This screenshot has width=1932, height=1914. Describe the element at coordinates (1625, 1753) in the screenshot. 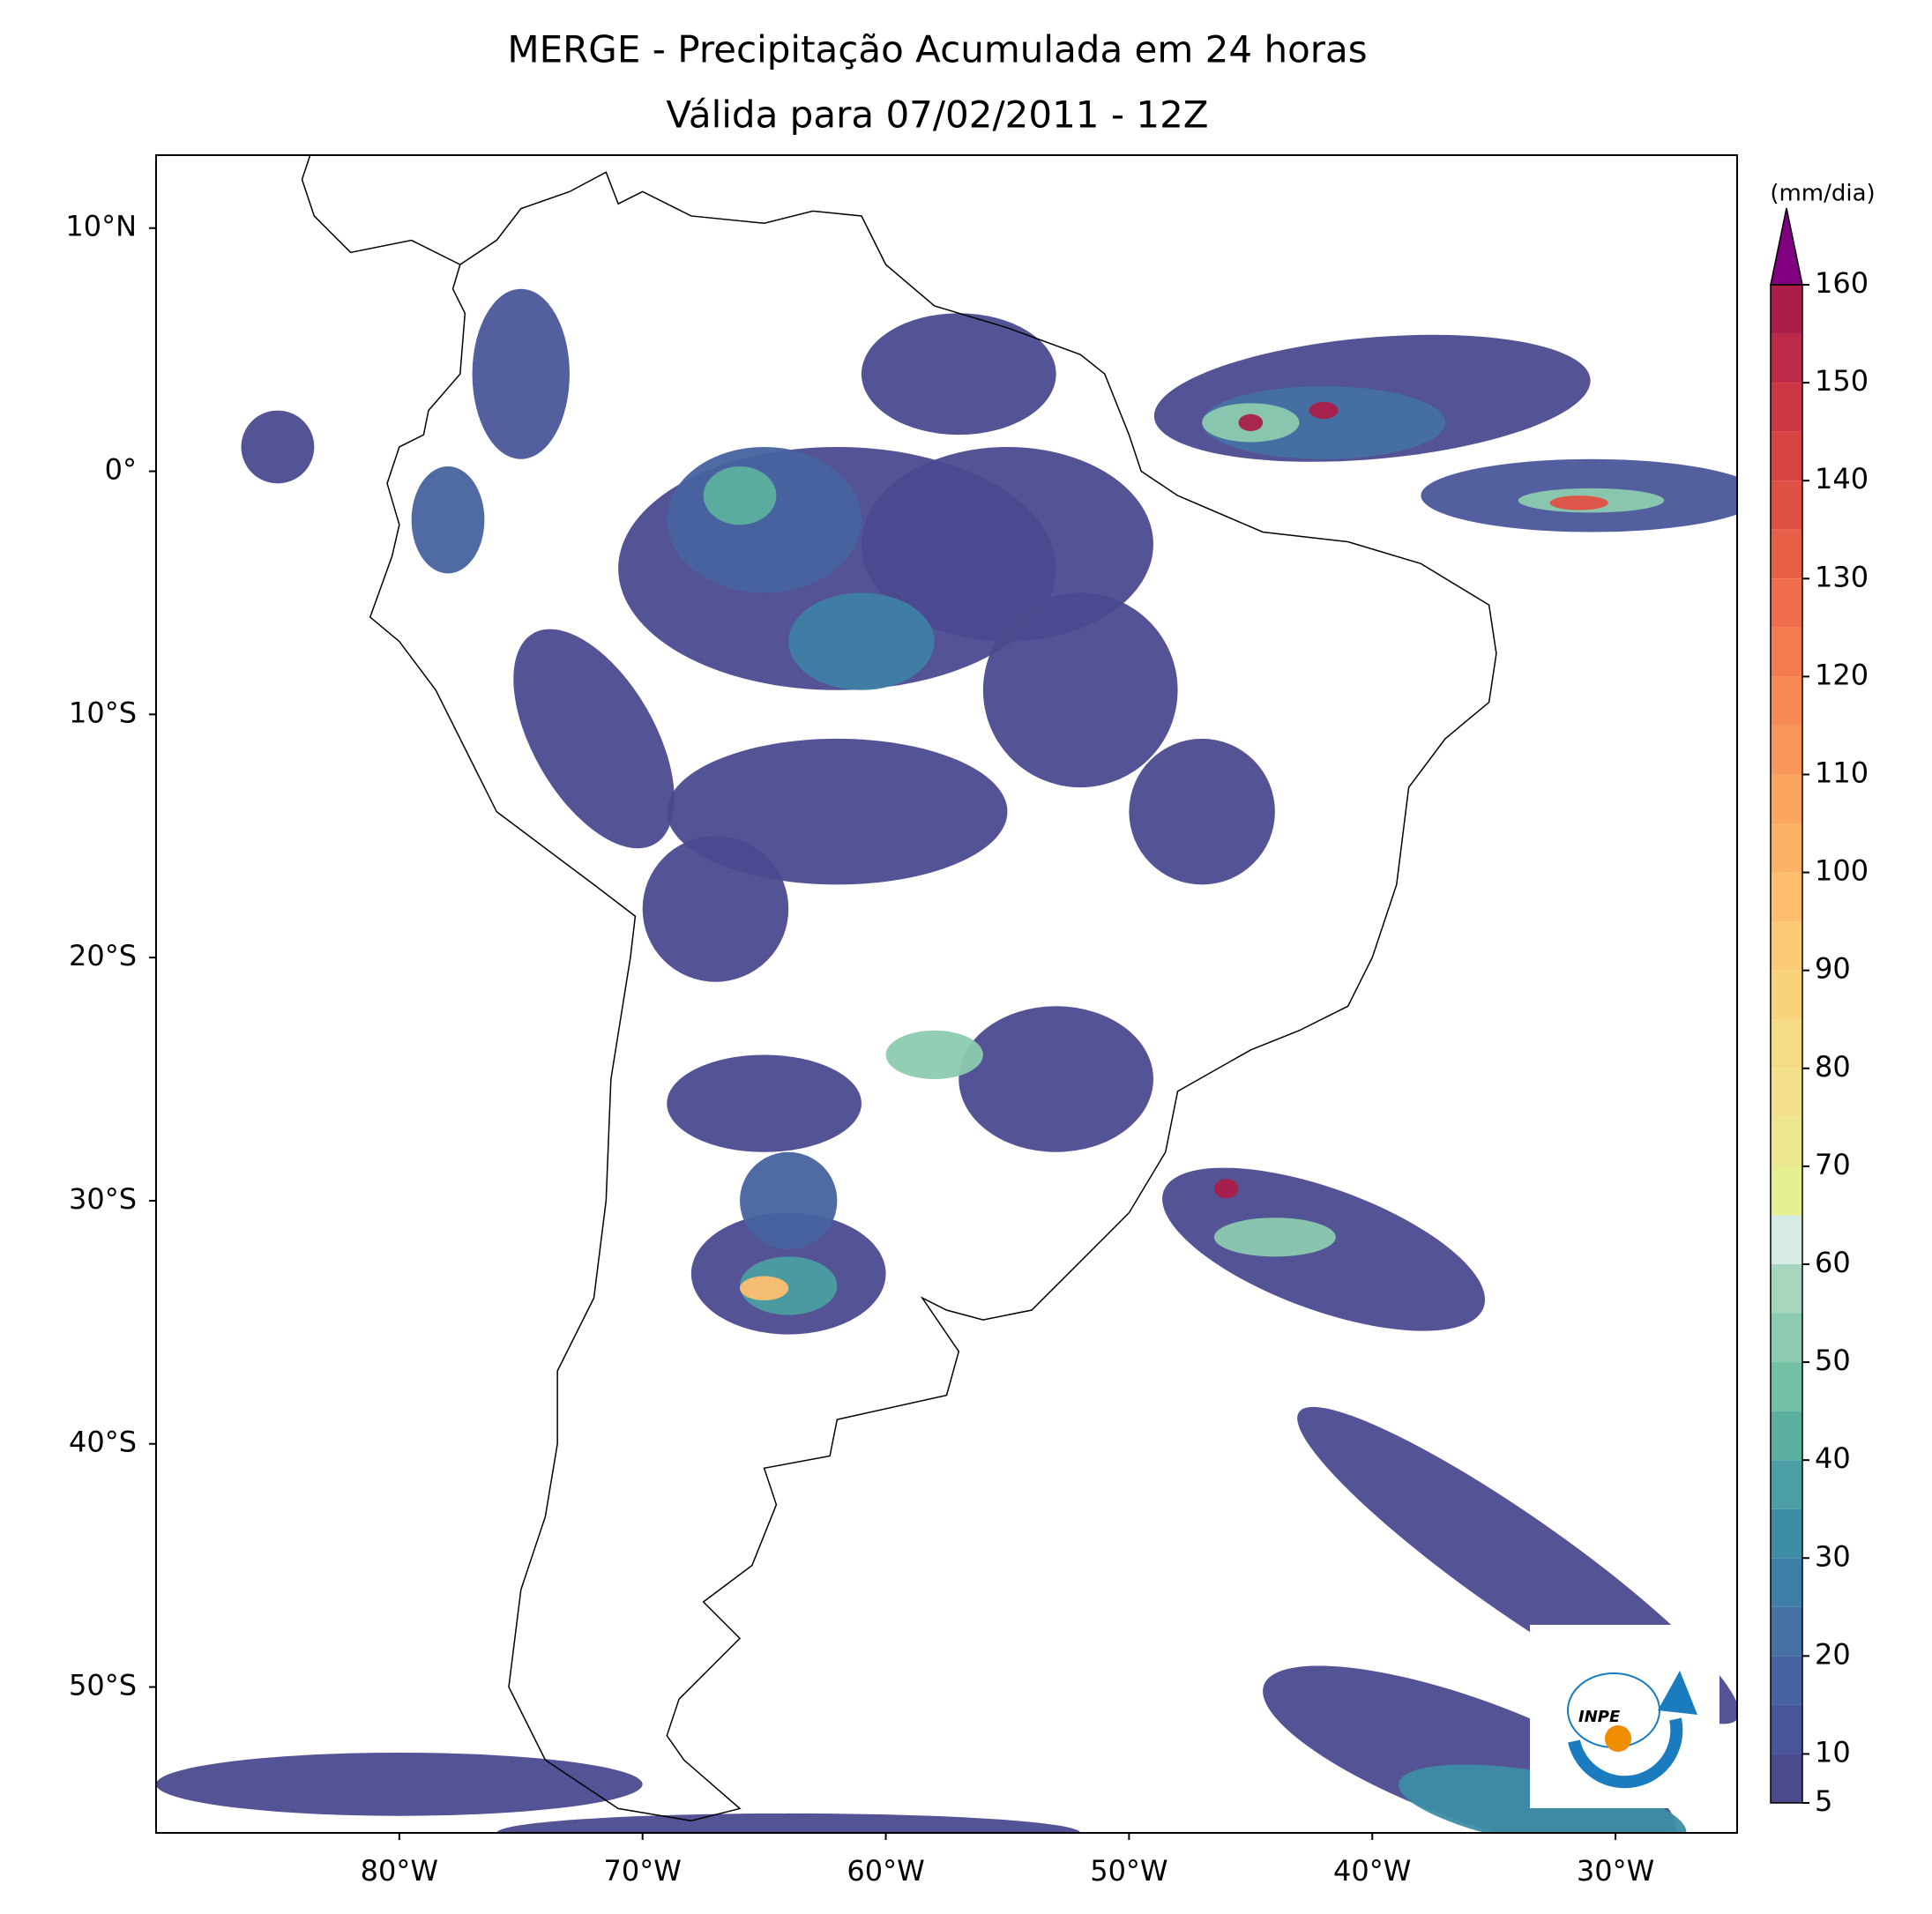

I see `logo-arc` at that location.